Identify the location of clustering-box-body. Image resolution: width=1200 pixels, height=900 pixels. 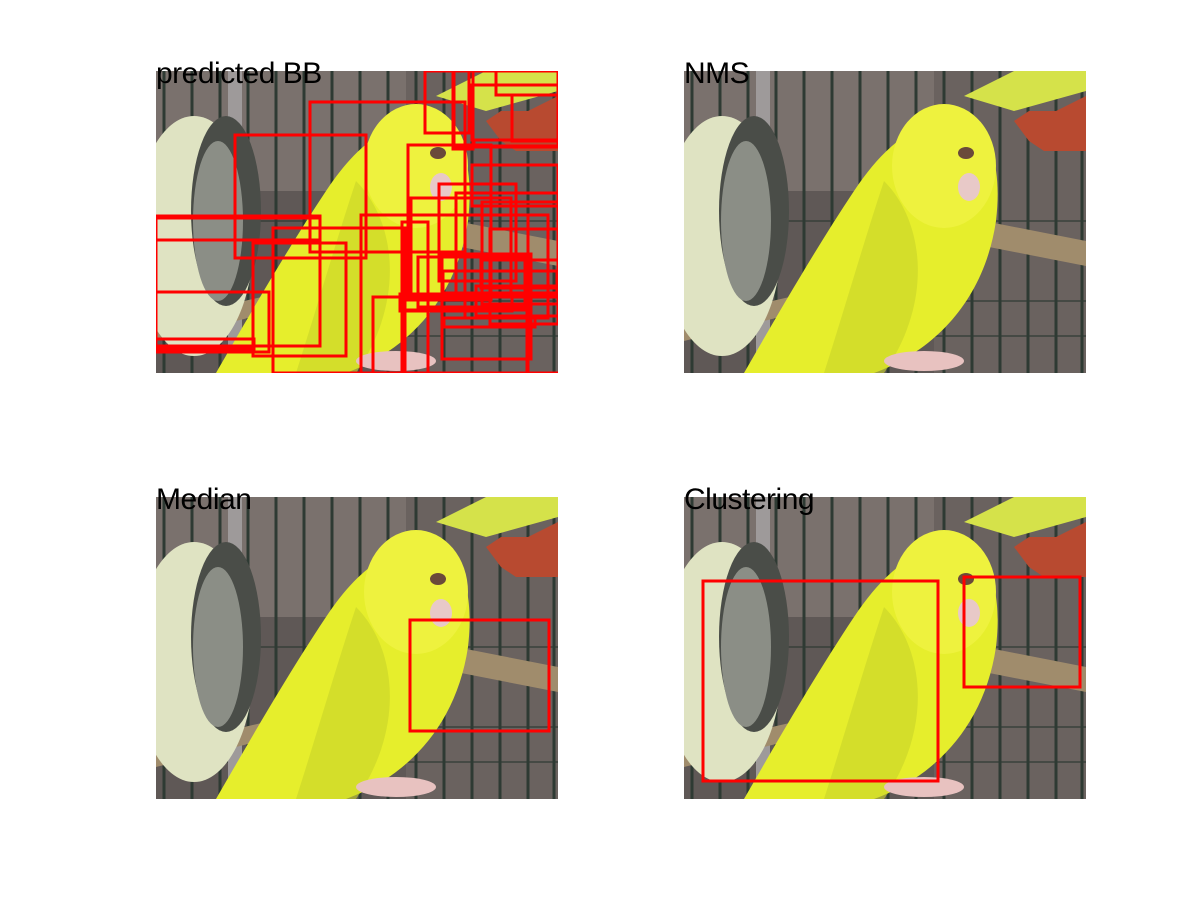
(820, 681).